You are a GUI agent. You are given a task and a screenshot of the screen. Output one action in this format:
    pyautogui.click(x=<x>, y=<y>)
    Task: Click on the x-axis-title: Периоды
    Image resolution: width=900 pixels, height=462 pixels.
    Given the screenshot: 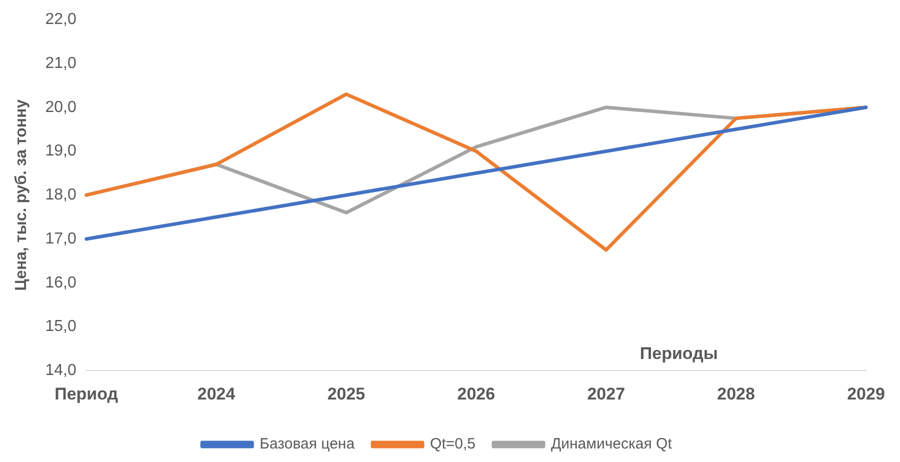 What is the action you would take?
    pyautogui.click(x=679, y=353)
    